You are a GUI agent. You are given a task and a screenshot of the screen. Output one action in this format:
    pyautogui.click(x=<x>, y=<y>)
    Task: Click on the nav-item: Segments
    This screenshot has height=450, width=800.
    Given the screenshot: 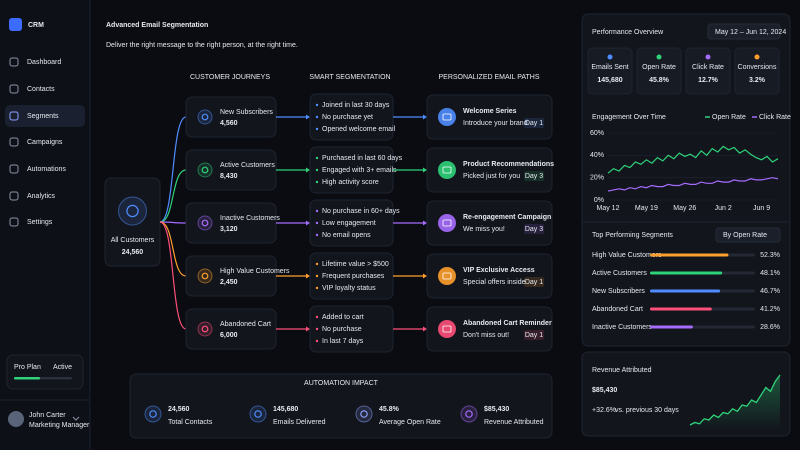 What is the action you would take?
    pyautogui.click(x=43, y=116)
    